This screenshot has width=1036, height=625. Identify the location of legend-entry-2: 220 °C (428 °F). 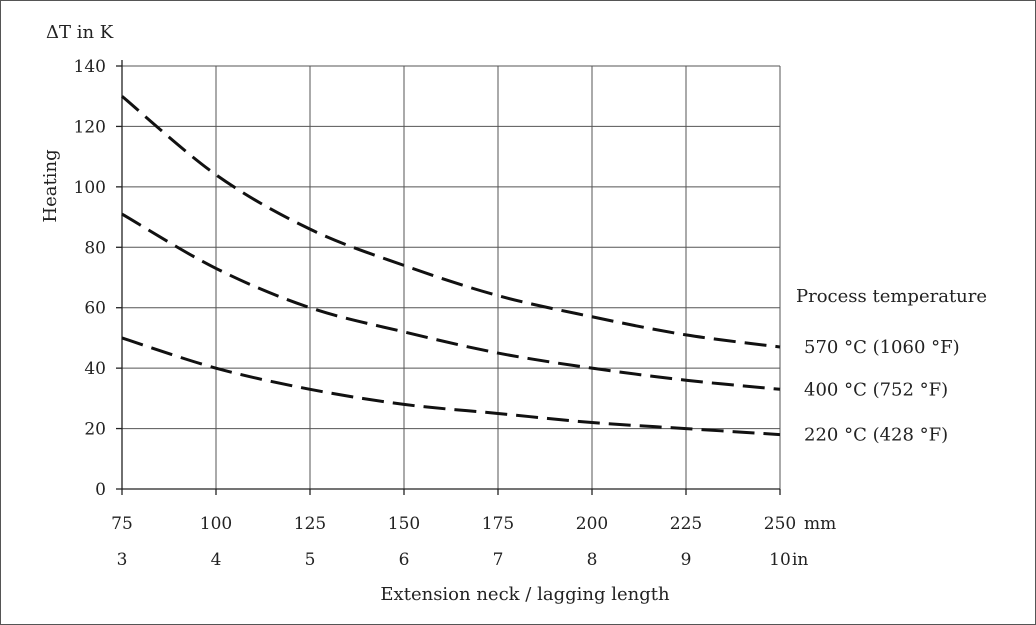
(876, 435).